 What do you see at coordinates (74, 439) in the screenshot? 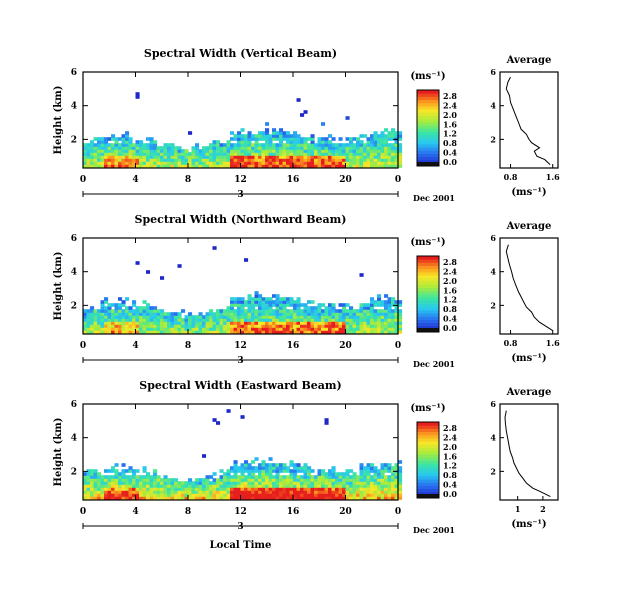
I see `y-tick-label: 4` at bounding box center [74, 439].